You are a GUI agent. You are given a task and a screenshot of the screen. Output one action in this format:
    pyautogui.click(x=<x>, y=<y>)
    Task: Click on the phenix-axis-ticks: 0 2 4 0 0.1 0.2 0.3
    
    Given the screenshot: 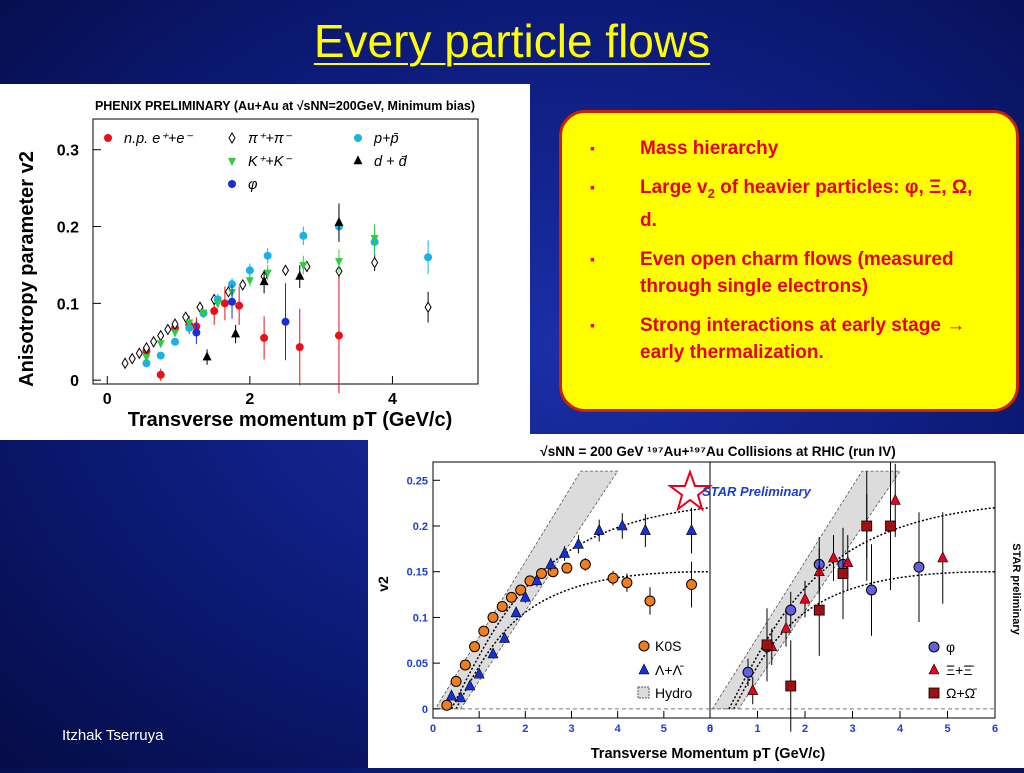 What is the action you would take?
    pyautogui.click(x=227, y=275)
    